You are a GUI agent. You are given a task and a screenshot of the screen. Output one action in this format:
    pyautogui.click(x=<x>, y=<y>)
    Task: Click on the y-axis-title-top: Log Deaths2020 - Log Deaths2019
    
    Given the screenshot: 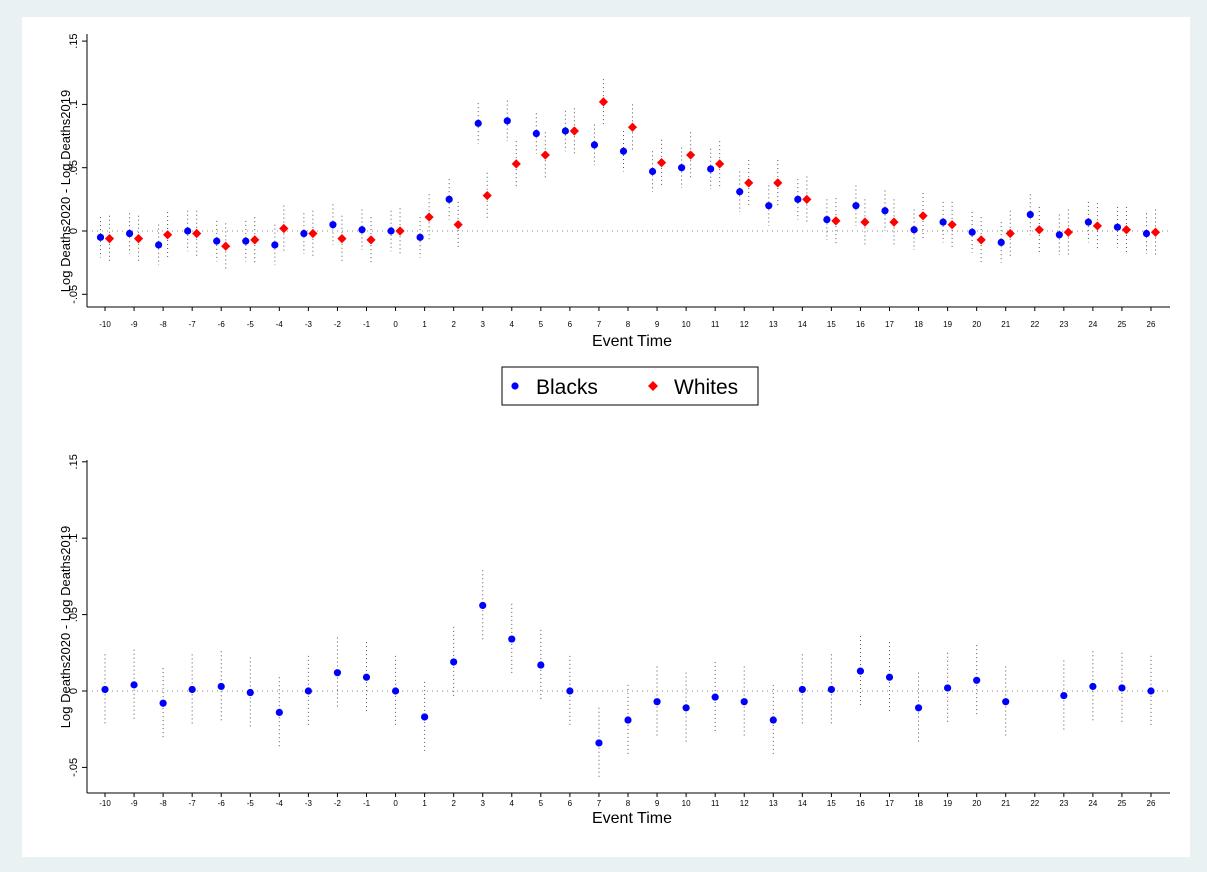 What is the action you would take?
    pyautogui.click(x=65, y=191)
    